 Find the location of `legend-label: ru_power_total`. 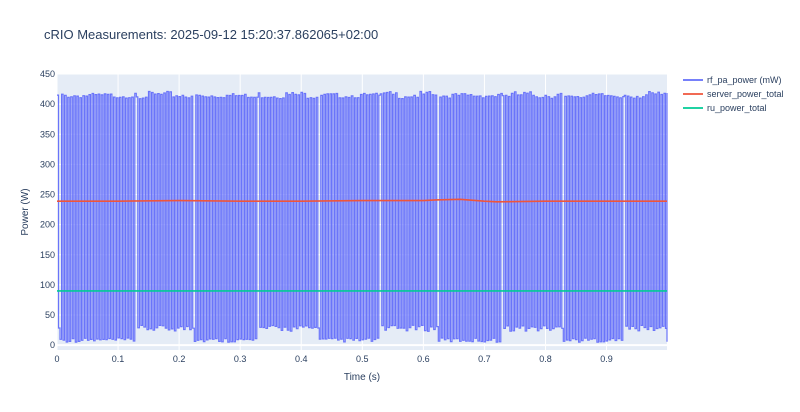

legend-label: ru_power_total is located at coordinates (737, 108).